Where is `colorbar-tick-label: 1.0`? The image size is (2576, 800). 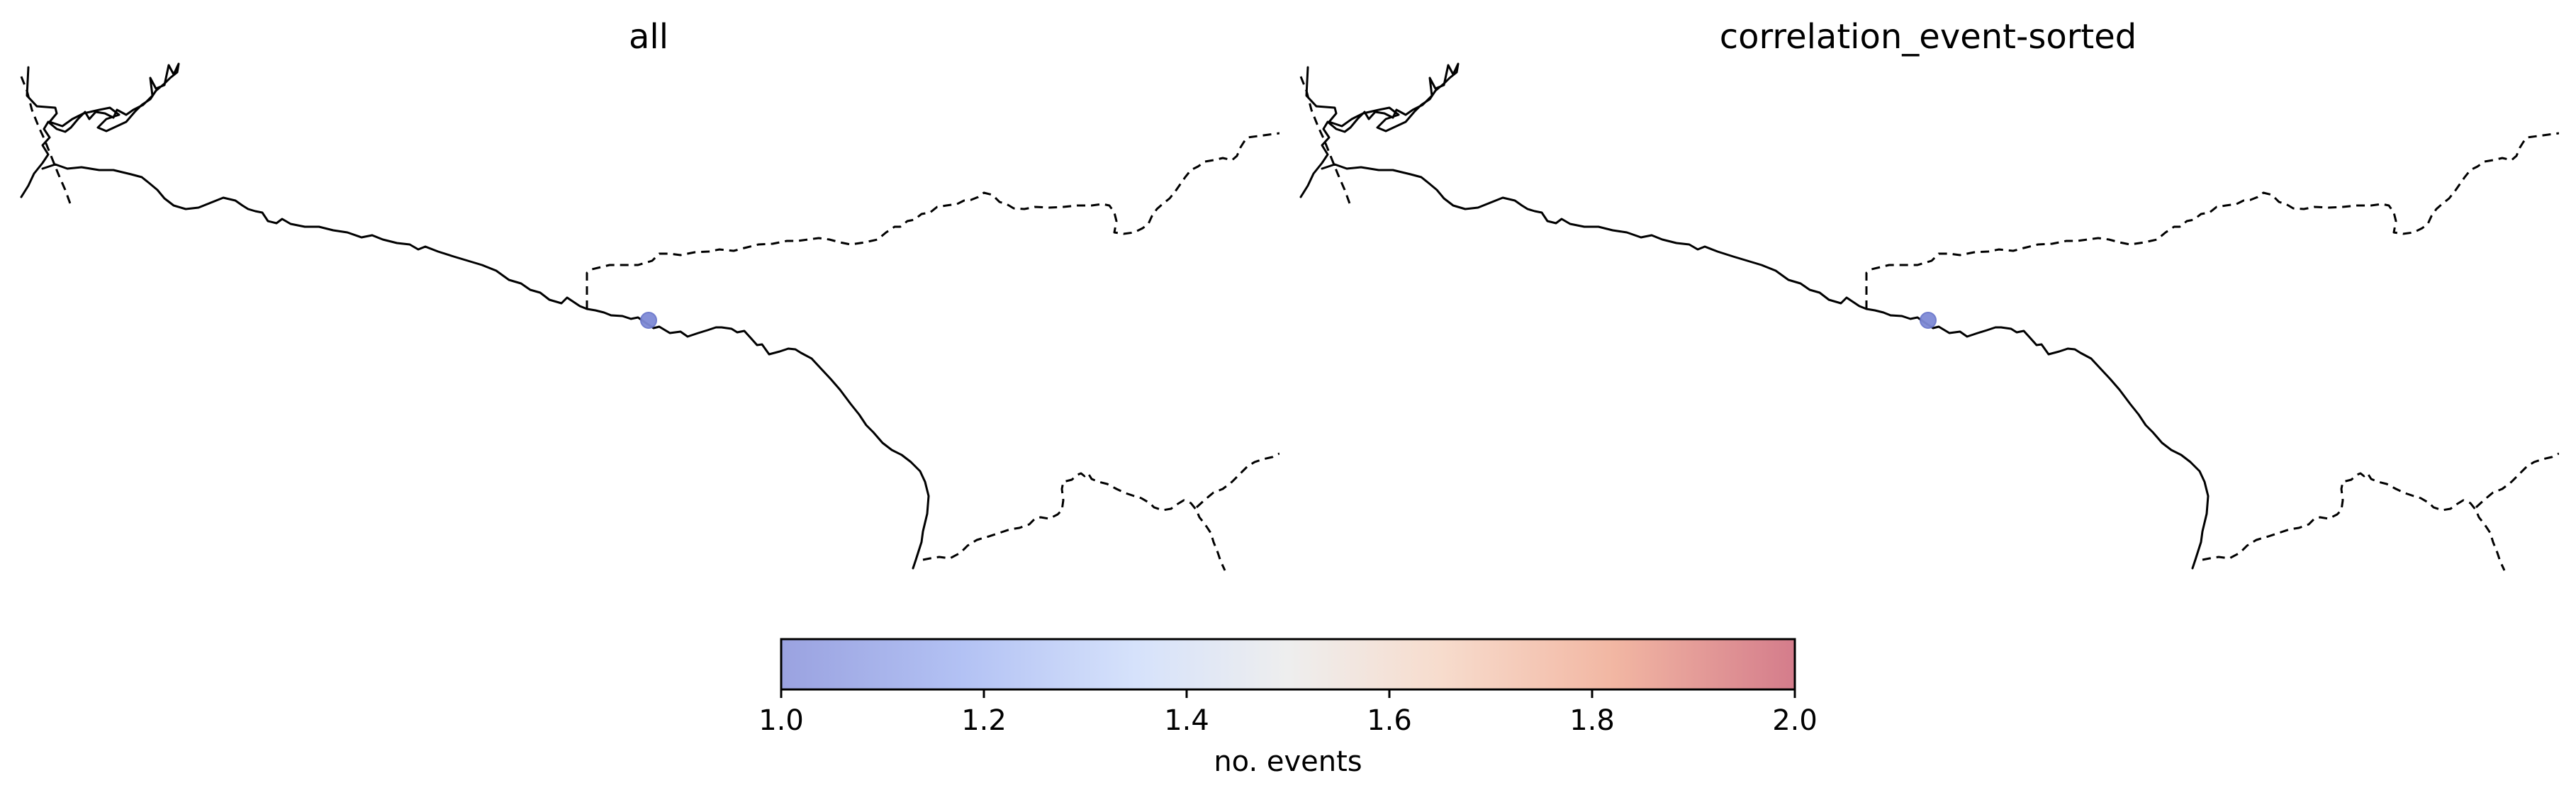 colorbar-tick-label: 1.0 is located at coordinates (781, 720).